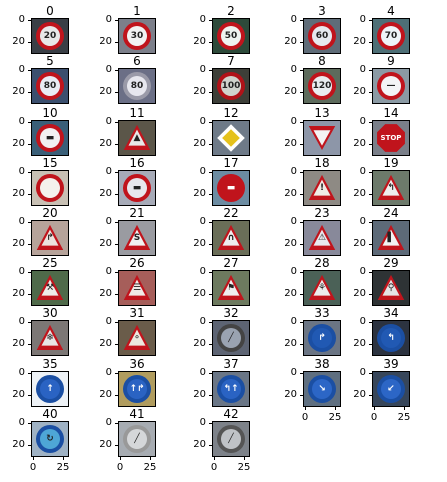 The width and height of the screenshot is (447, 482). What do you see at coordinates (137, 137) in the screenshot?
I see `traffic-sign-shape: ▲` at bounding box center [137, 137].